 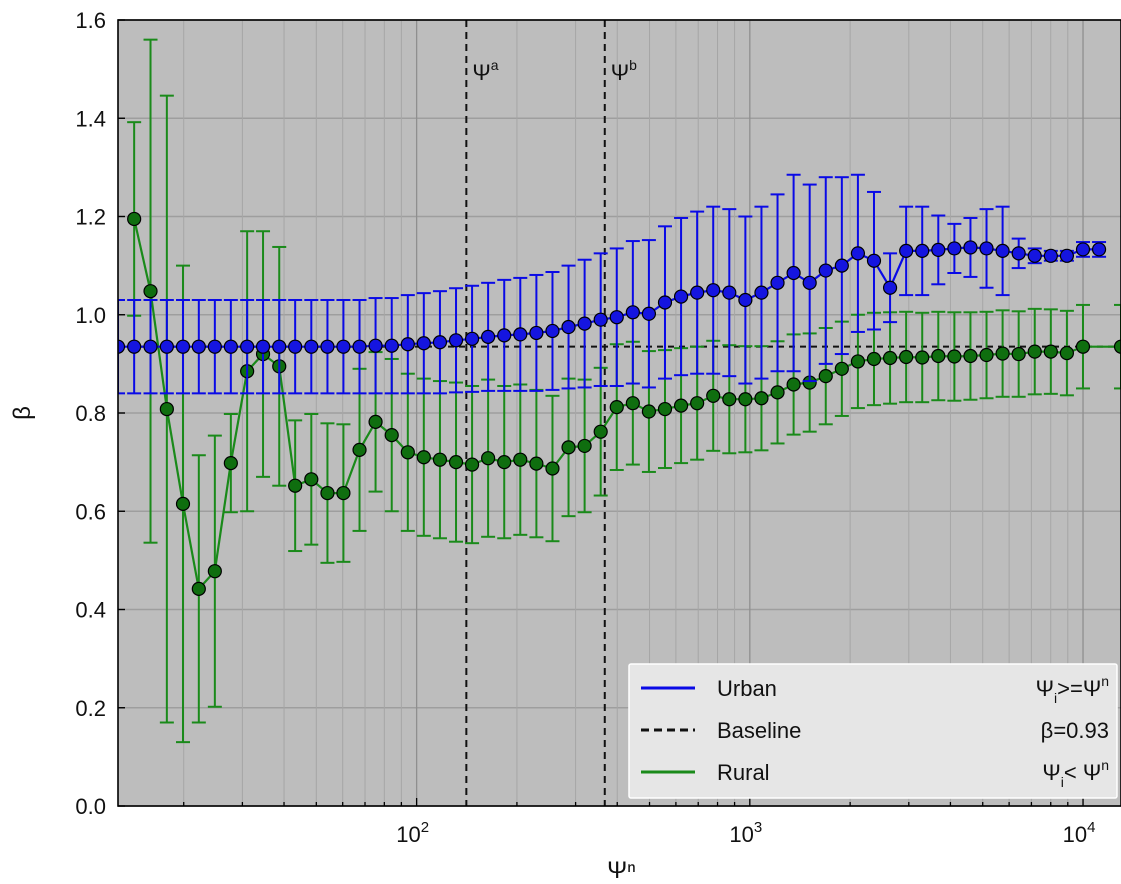 What do you see at coordinates (624, 71) in the screenshot?
I see `reference-label-b: Ψb` at bounding box center [624, 71].